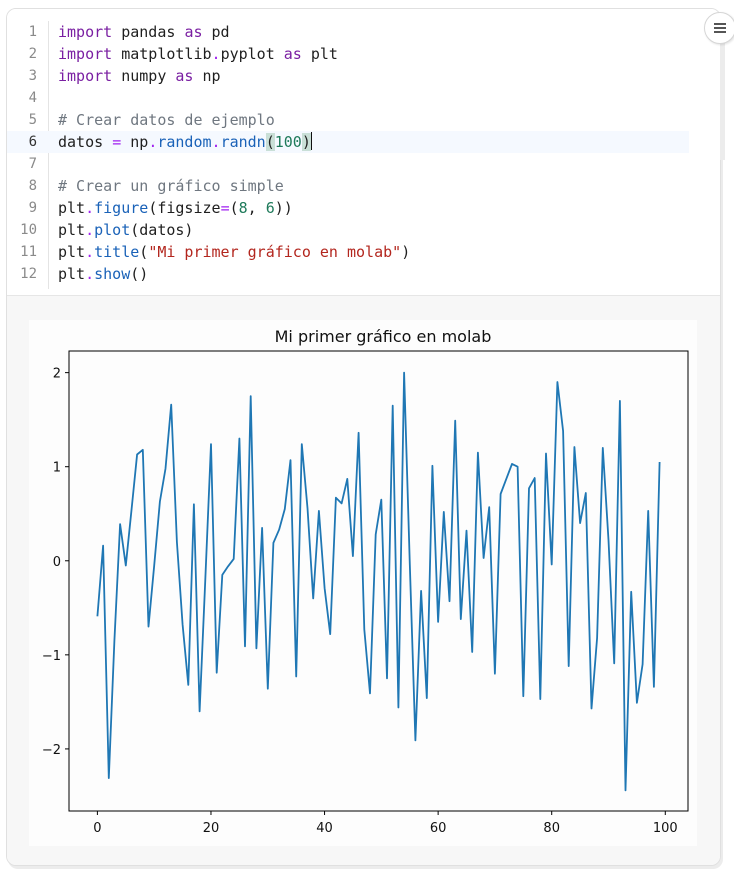 Image resolution: width=734 pixels, height=879 pixels. What do you see at coordinates (57, 468) in the screenshot?
I see `y-tick-label: 1` at bounding box center [57, 468].